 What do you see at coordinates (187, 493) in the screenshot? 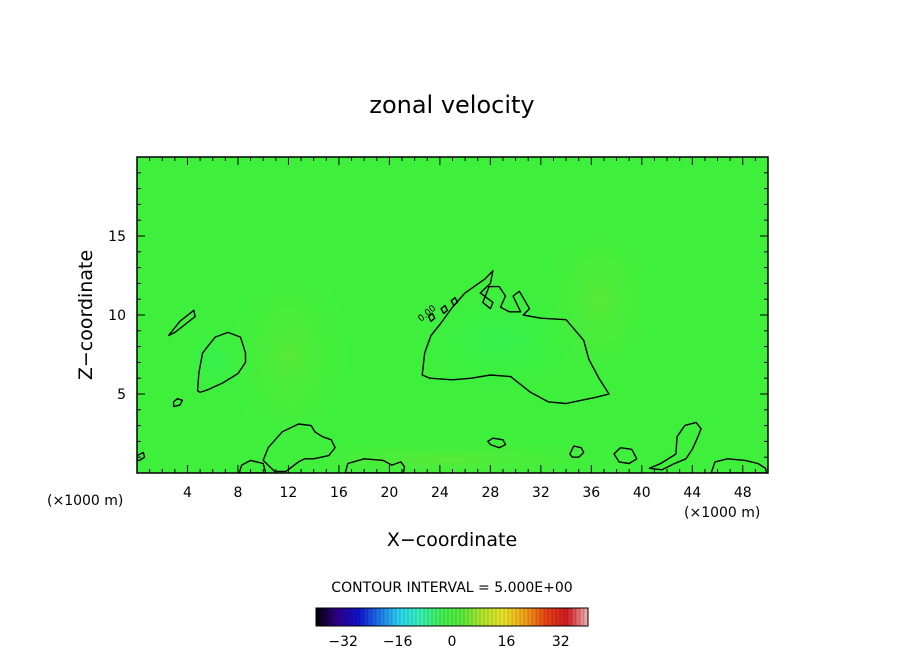
I see `x-tick-label: 4` at bounding box center [187, 493].